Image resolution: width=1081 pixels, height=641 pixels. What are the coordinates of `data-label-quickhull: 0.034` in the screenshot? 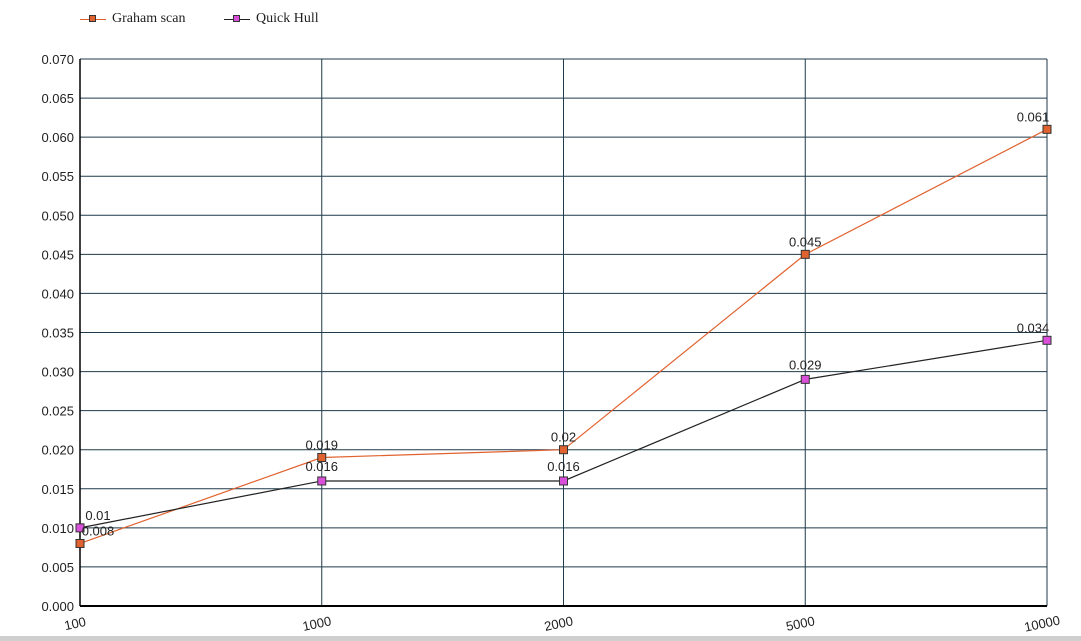 It's located at (1033, 327).